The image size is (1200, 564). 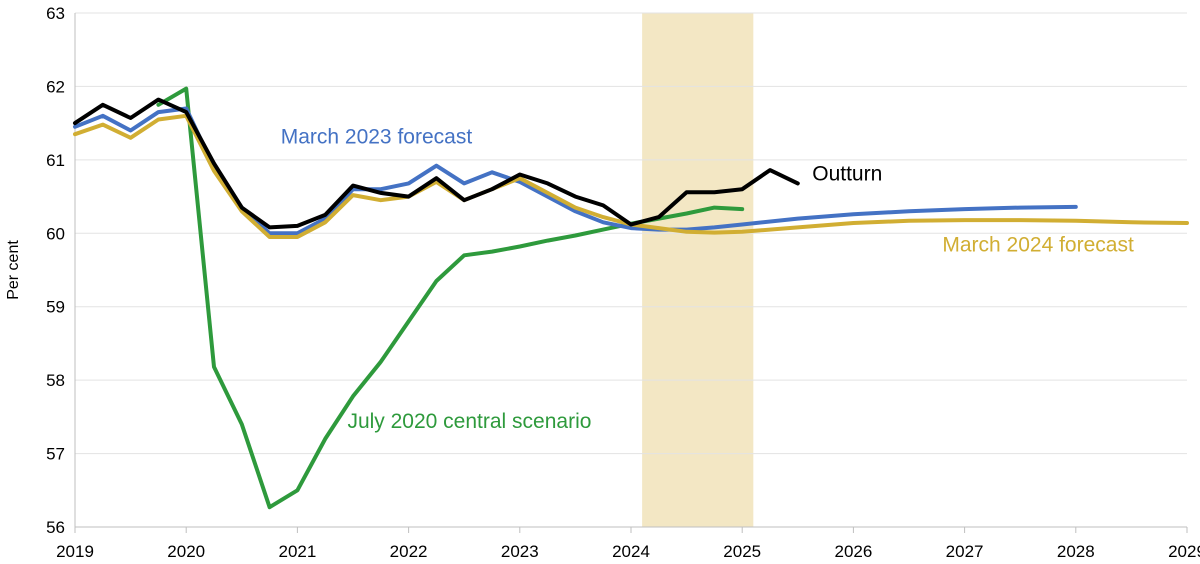 I want to click on shaded-period-layer, so click(x=698, y=270).